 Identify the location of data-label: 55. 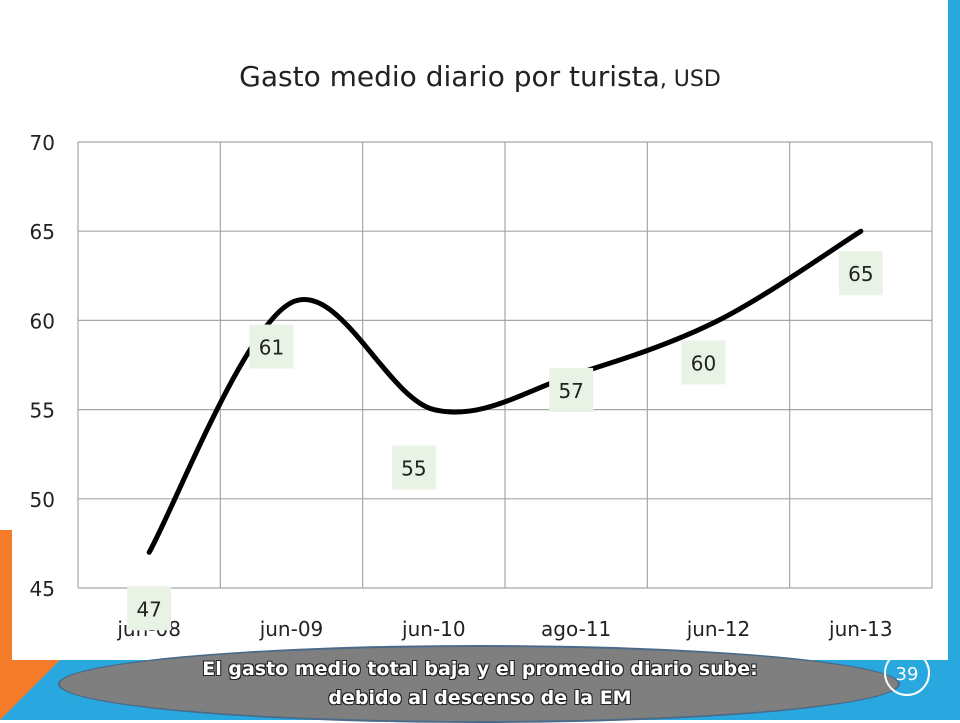
(413, 467).